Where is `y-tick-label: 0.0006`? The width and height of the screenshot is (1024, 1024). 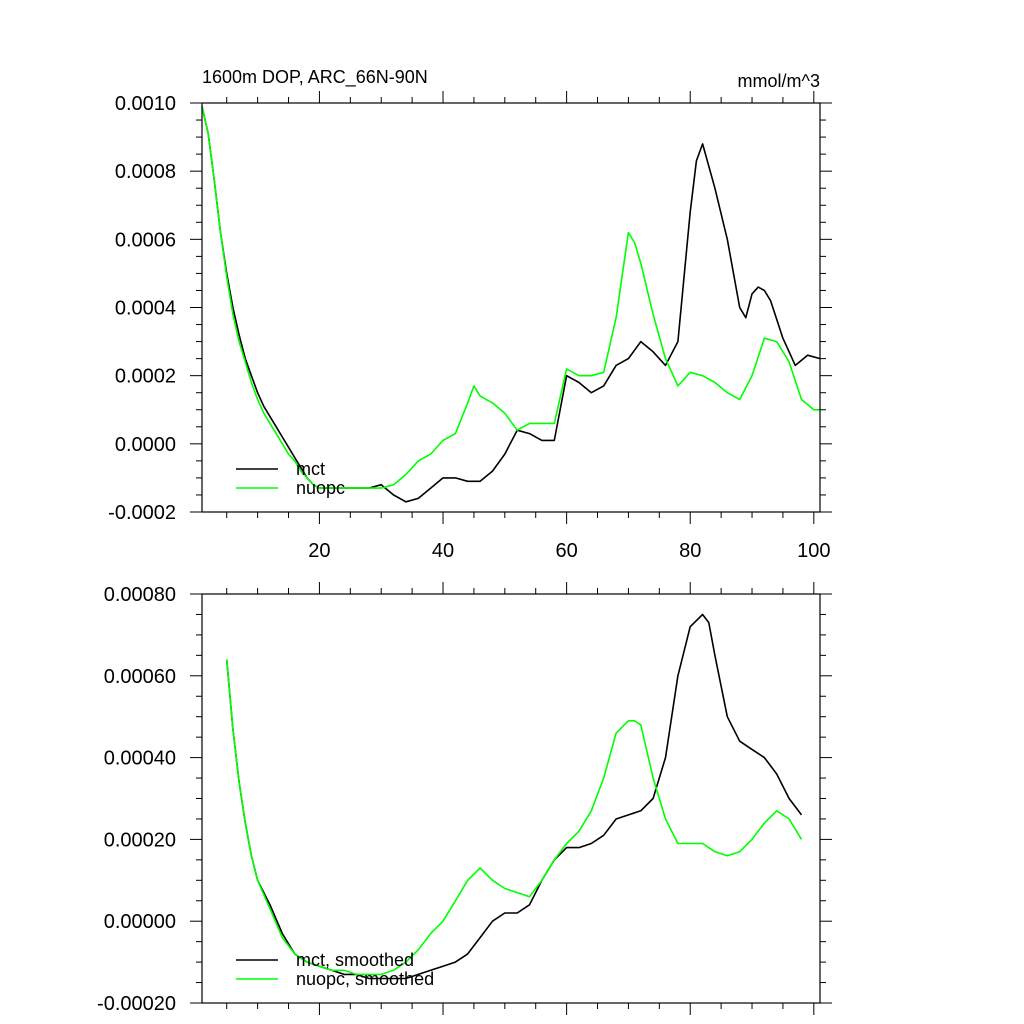 y-tick-label: 0.0006 is located at coordinates (145, 240).